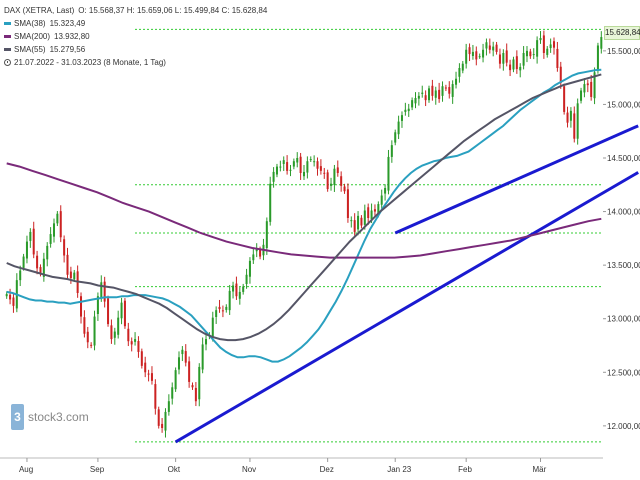  I want to click on legend-sma200: SMA(200) 13.932,80, so click(135, 36).